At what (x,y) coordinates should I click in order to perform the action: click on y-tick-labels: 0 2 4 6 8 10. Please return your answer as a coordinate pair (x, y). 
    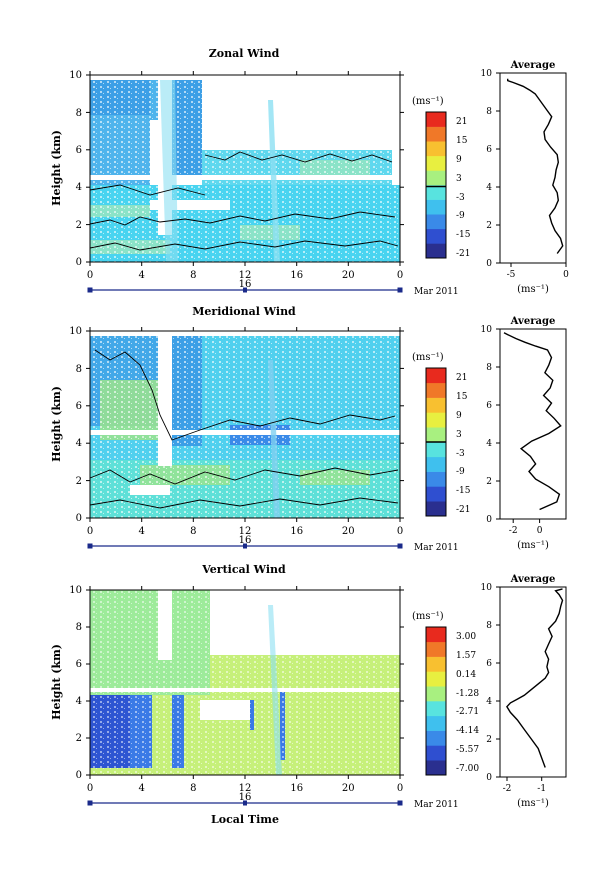
    Looking at the image, I should click on (75, 683).